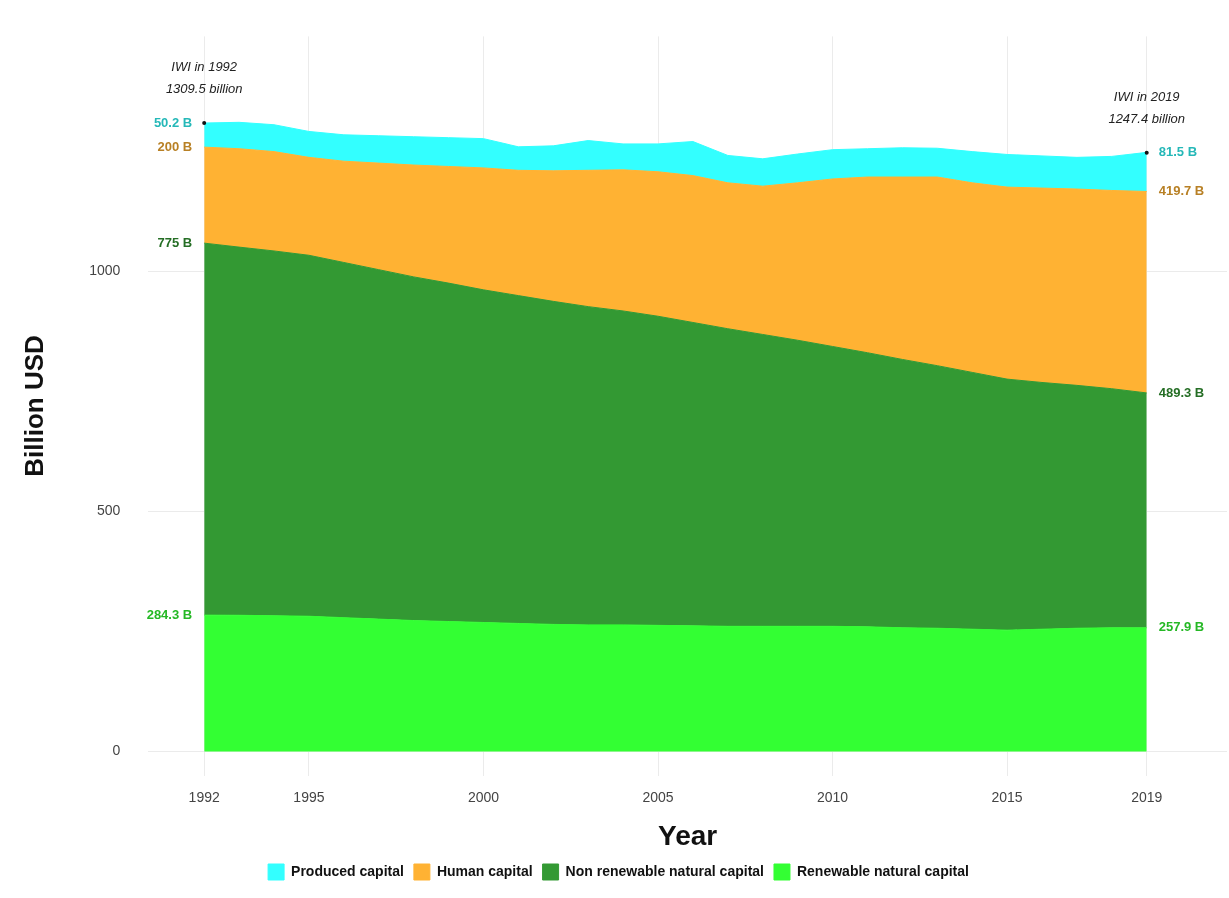 The image size is (1229, 898). Describe the element at coordinates (658, 796) in the screenshot. I see `x-tick-label: 2005` at that location.